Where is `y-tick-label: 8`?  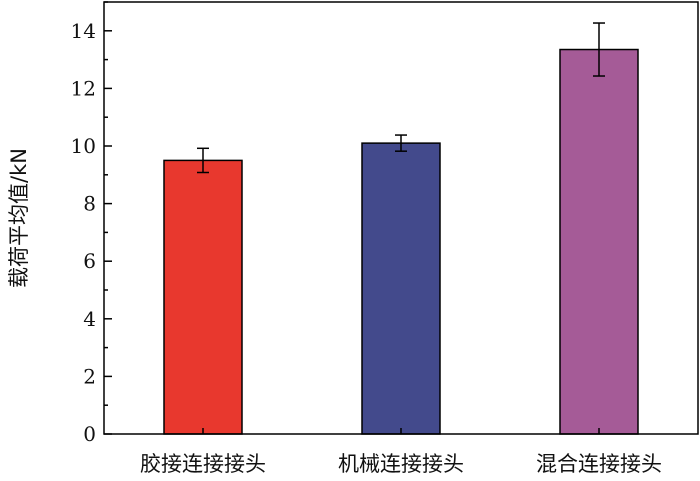 y-tick-label: 8 is located at coordinates (89, 204).